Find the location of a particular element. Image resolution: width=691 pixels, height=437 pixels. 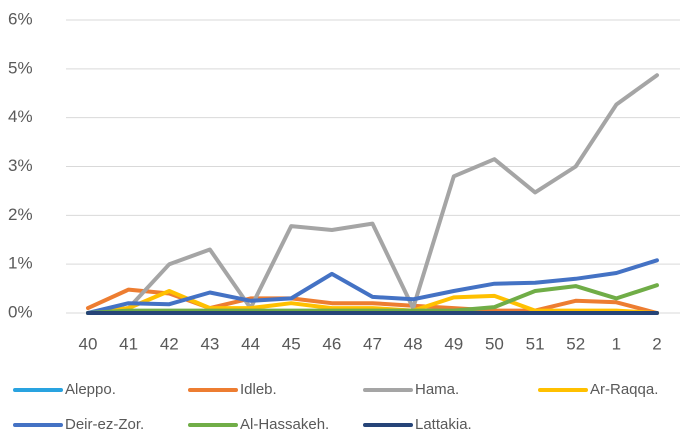

y-tick-label: 2% is located at coordinates (20, 214).